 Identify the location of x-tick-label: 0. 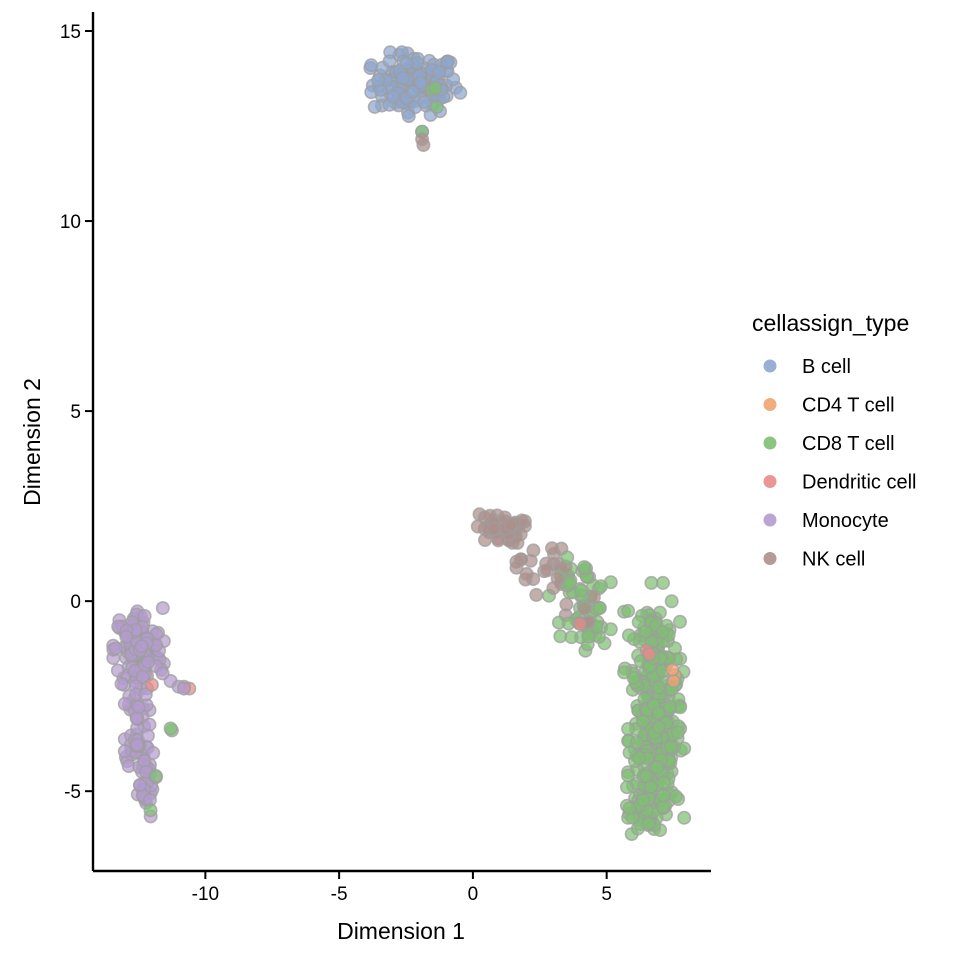
(473, 894).